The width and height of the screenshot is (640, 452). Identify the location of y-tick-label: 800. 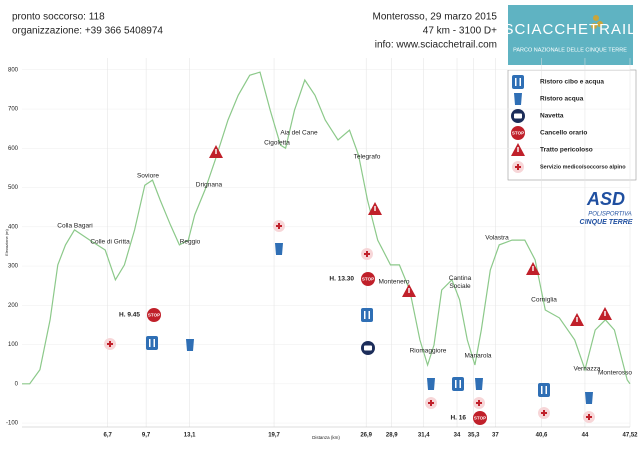
(13, 70).